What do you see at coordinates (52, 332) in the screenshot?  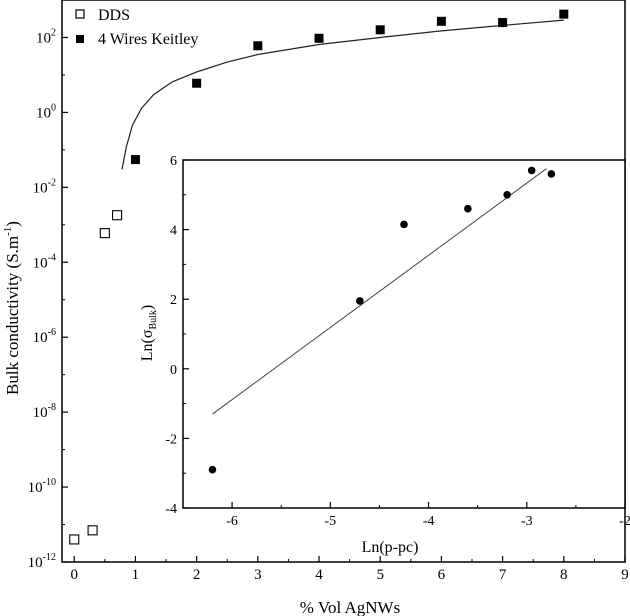 I see `main-y-tick-exp: -6` at bounding box center [52, 332].